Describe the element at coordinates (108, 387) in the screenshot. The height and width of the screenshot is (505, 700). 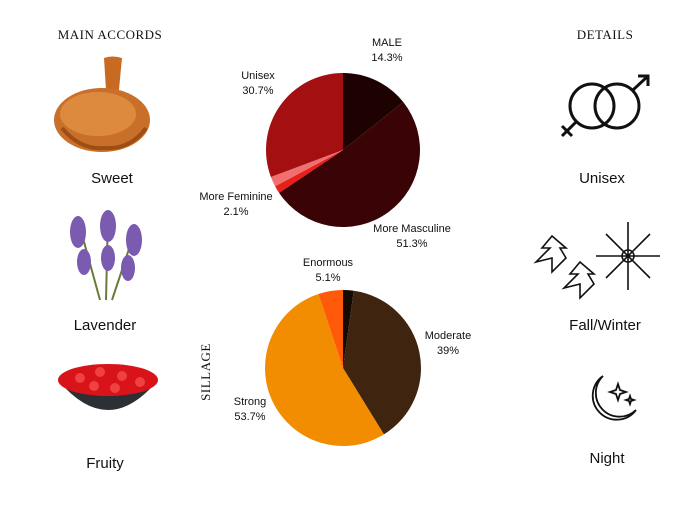
I see `fruity-image` at that location.